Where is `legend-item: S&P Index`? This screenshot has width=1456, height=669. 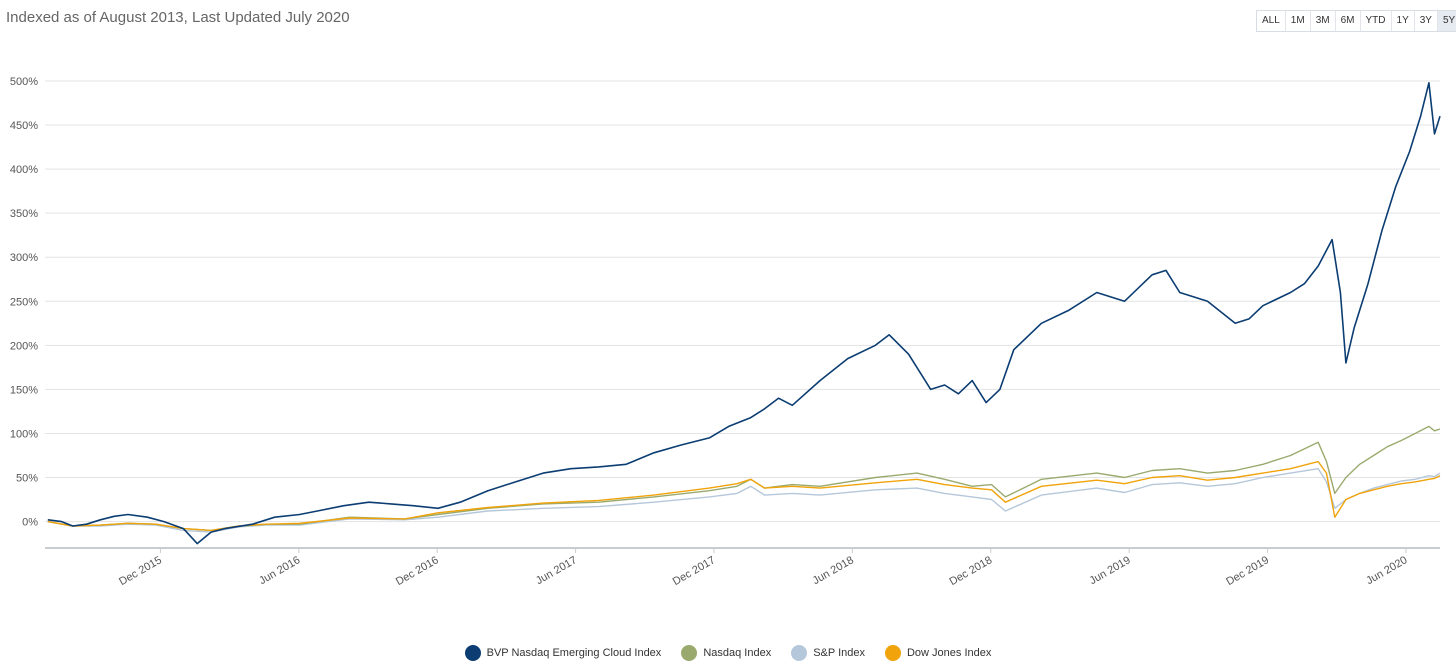 legend-item: S&P Index is located at coordinates (828, 653).